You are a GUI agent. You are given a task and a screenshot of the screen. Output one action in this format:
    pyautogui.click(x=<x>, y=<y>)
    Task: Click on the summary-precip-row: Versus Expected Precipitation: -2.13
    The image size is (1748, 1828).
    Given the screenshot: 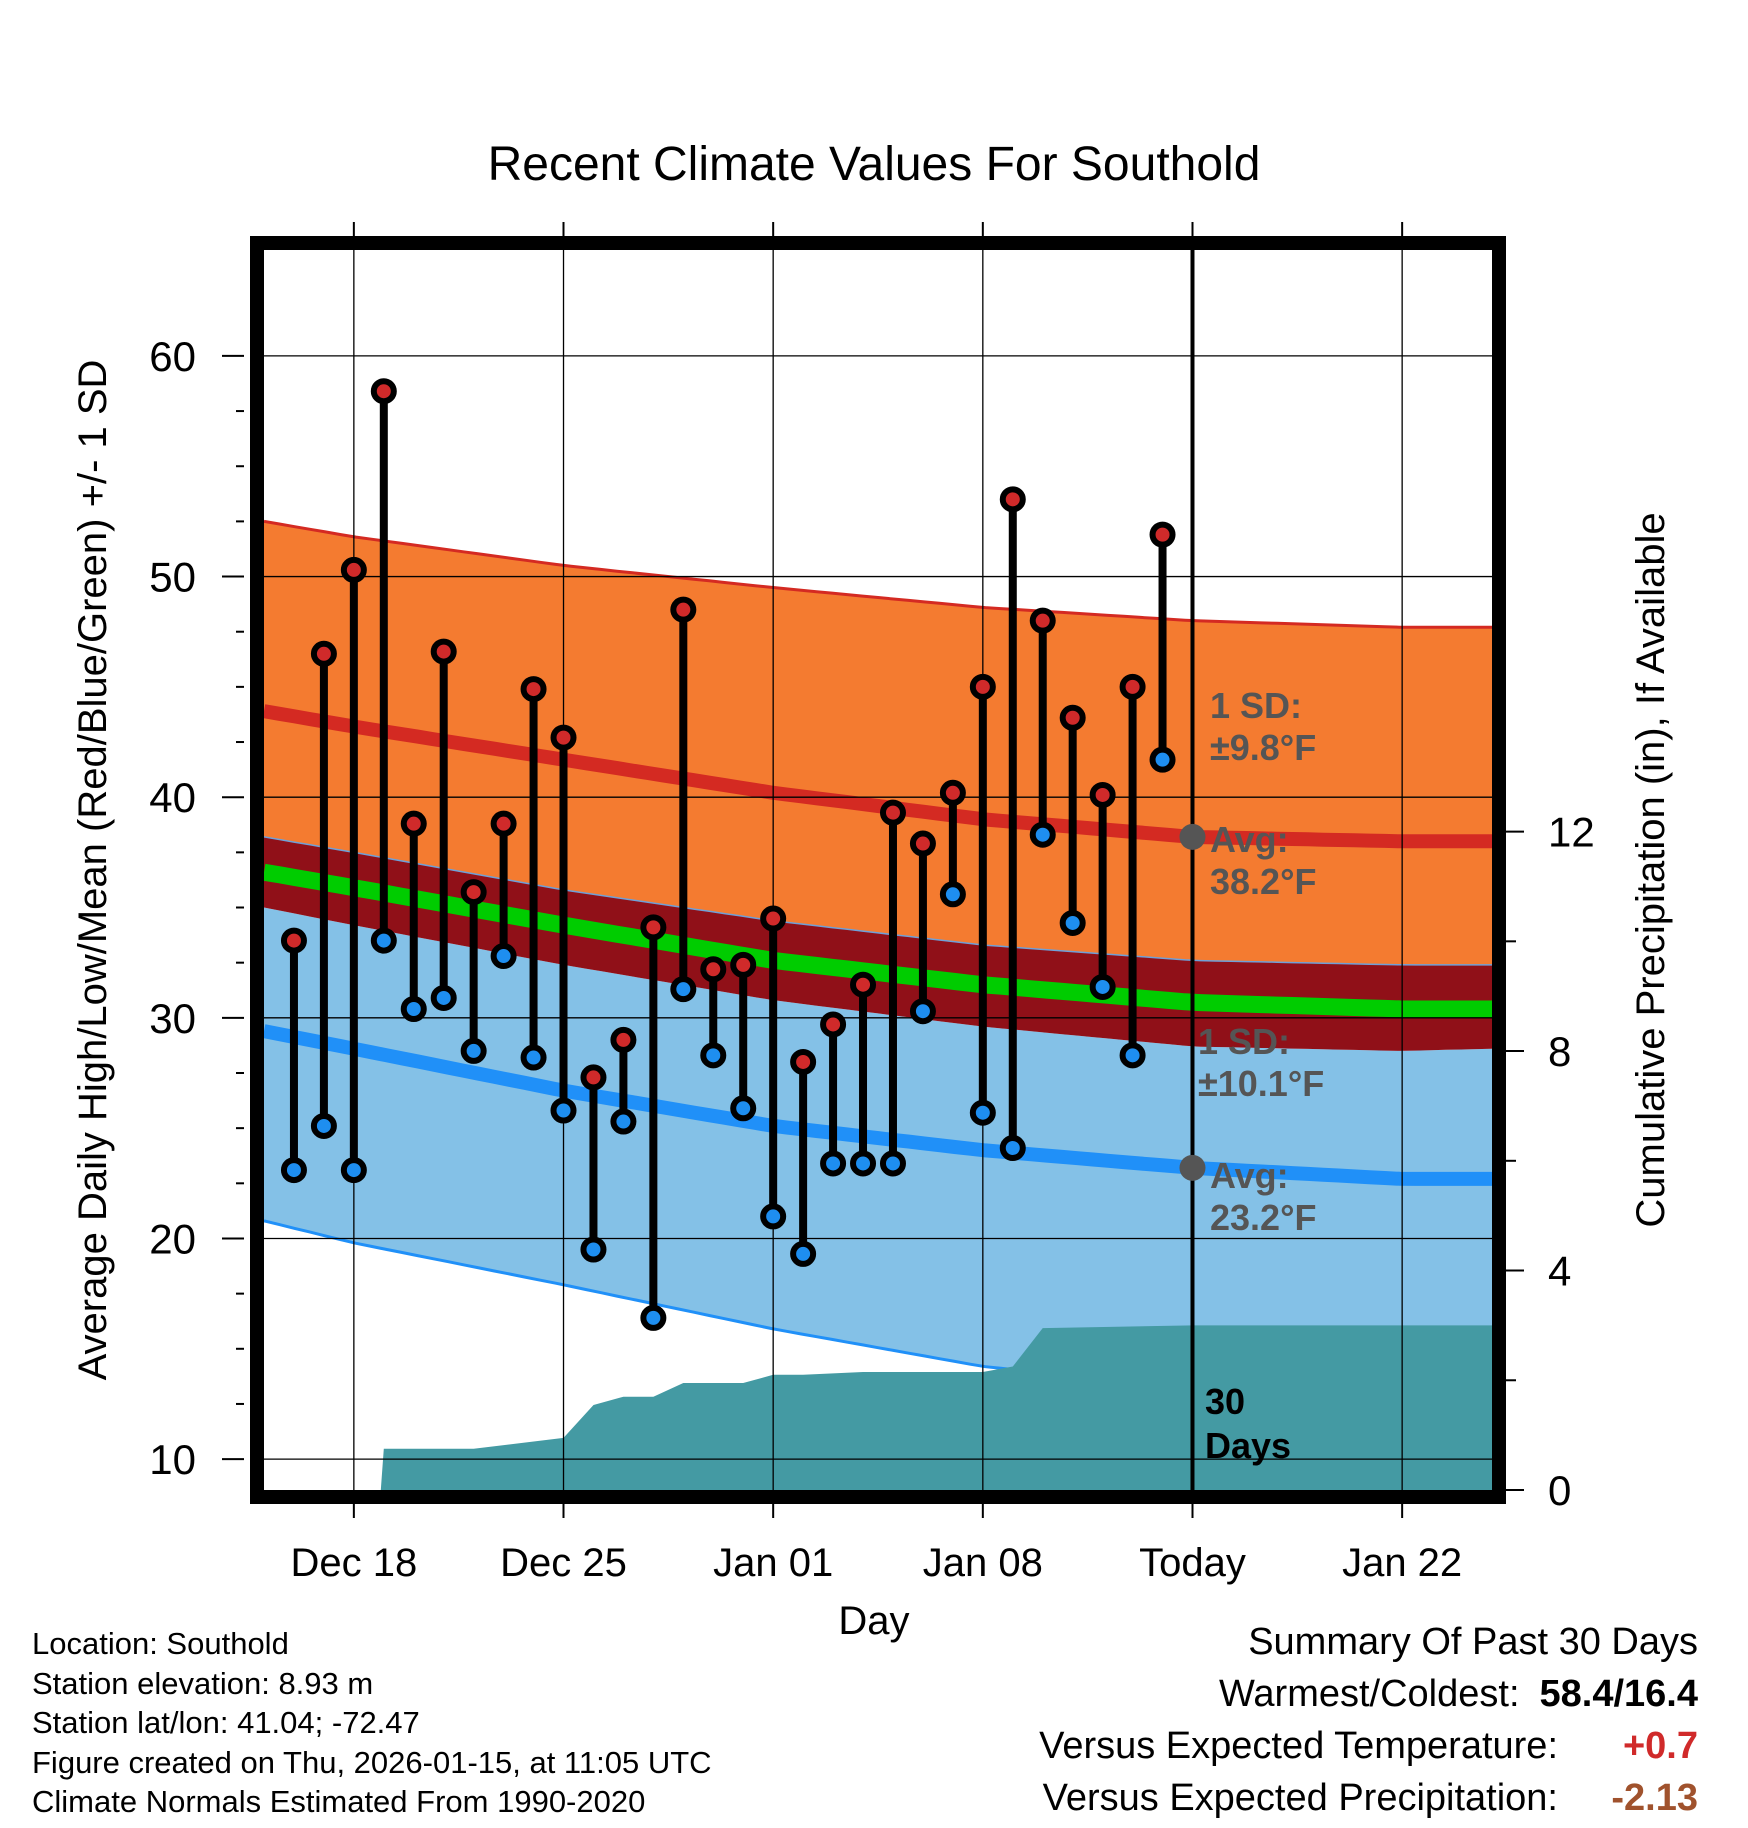 What is the action you would take?
    pyautogui.click(x=1368, y=1798)
    